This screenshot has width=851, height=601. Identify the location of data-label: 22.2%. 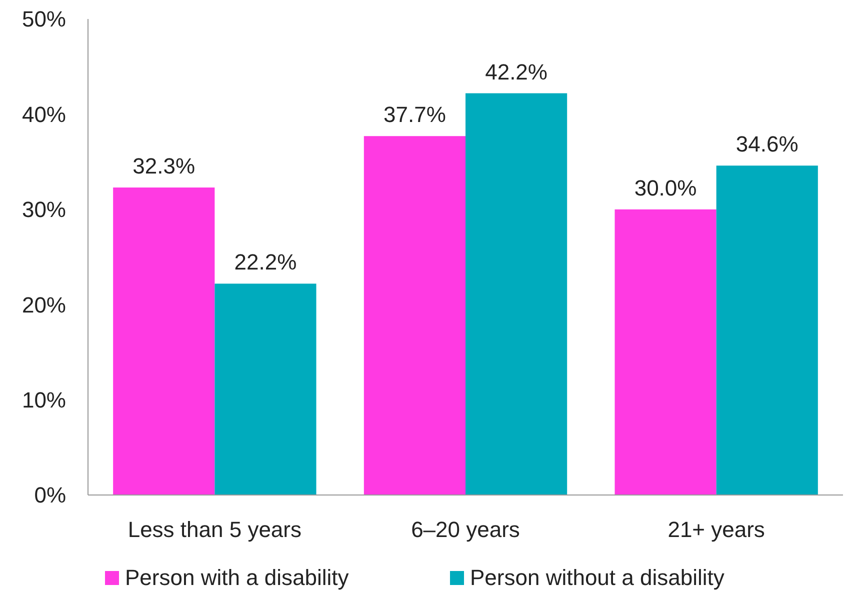
(265, 262).